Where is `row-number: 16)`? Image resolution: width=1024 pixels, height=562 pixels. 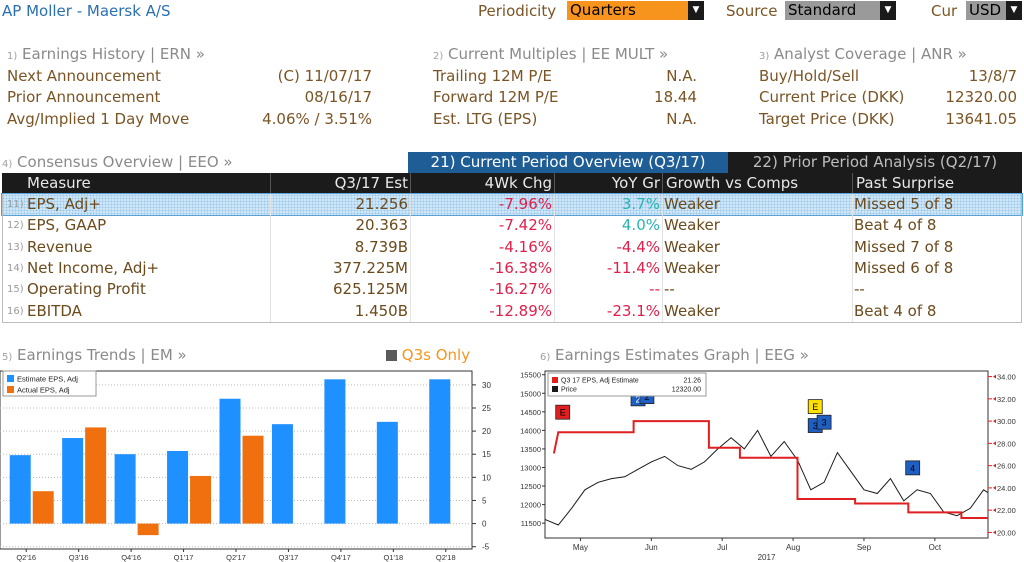 row-number: 16) is located at coordinates (15, 311).